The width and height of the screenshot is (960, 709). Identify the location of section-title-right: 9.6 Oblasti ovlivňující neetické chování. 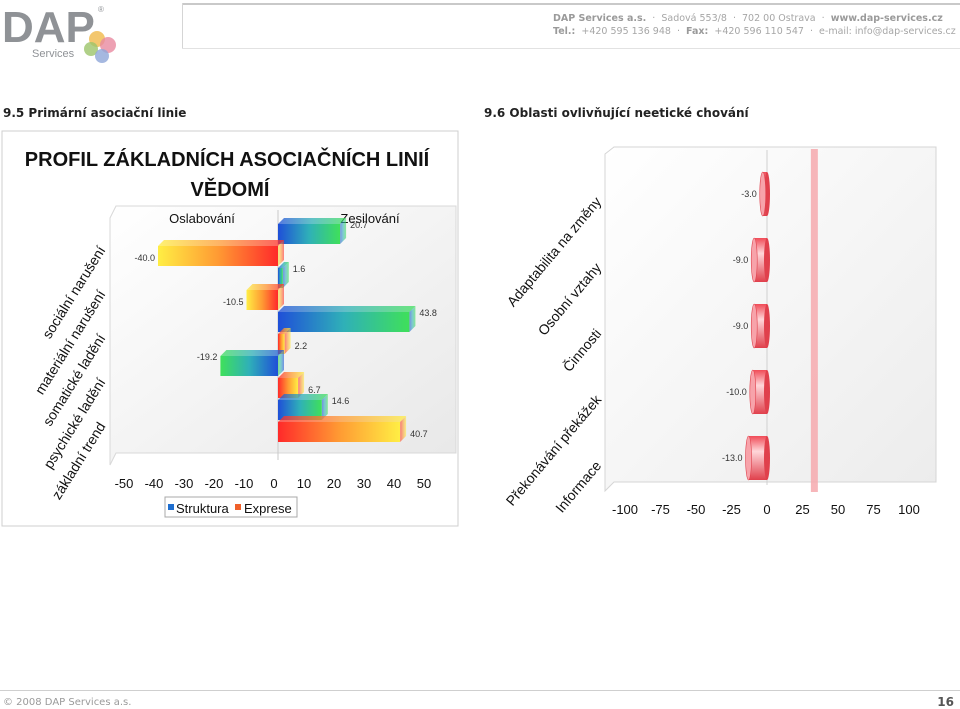
(616, 113).